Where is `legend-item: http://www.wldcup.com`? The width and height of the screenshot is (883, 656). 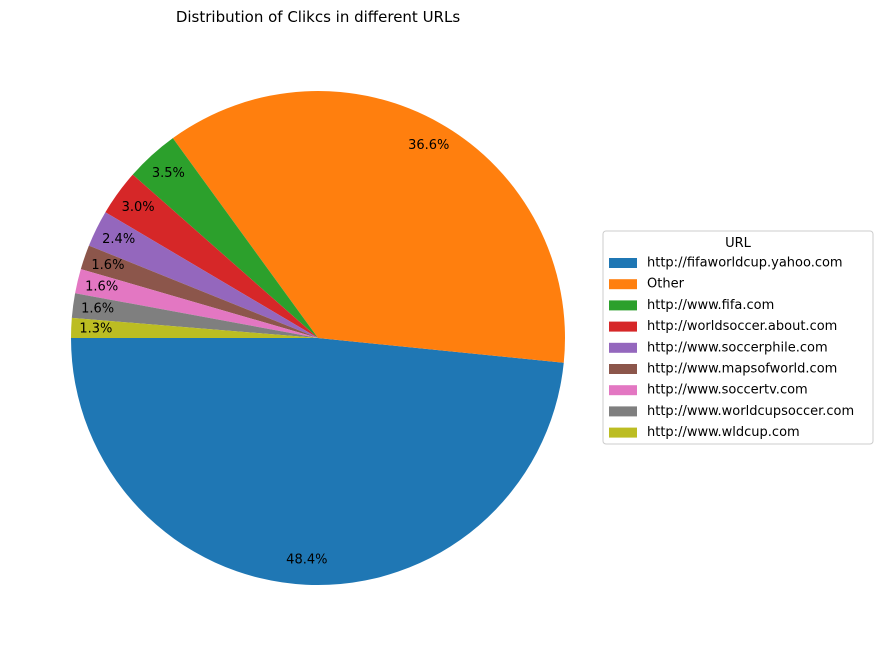
legend-item: http://www.wldcup.com is located at coordinates (704, 432).